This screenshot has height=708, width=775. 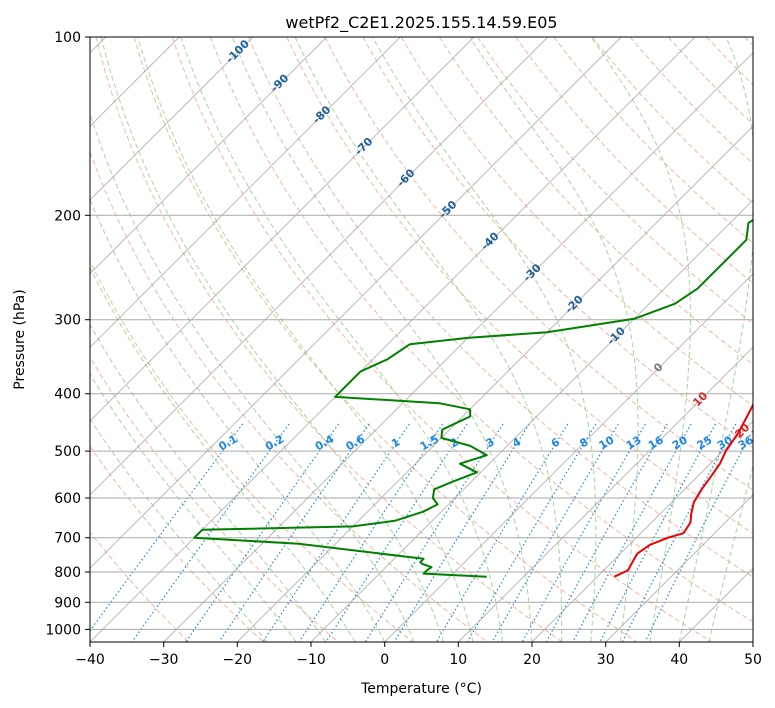 I want to click on mixing-ratio-label: 36, so click(x=746, y=442).